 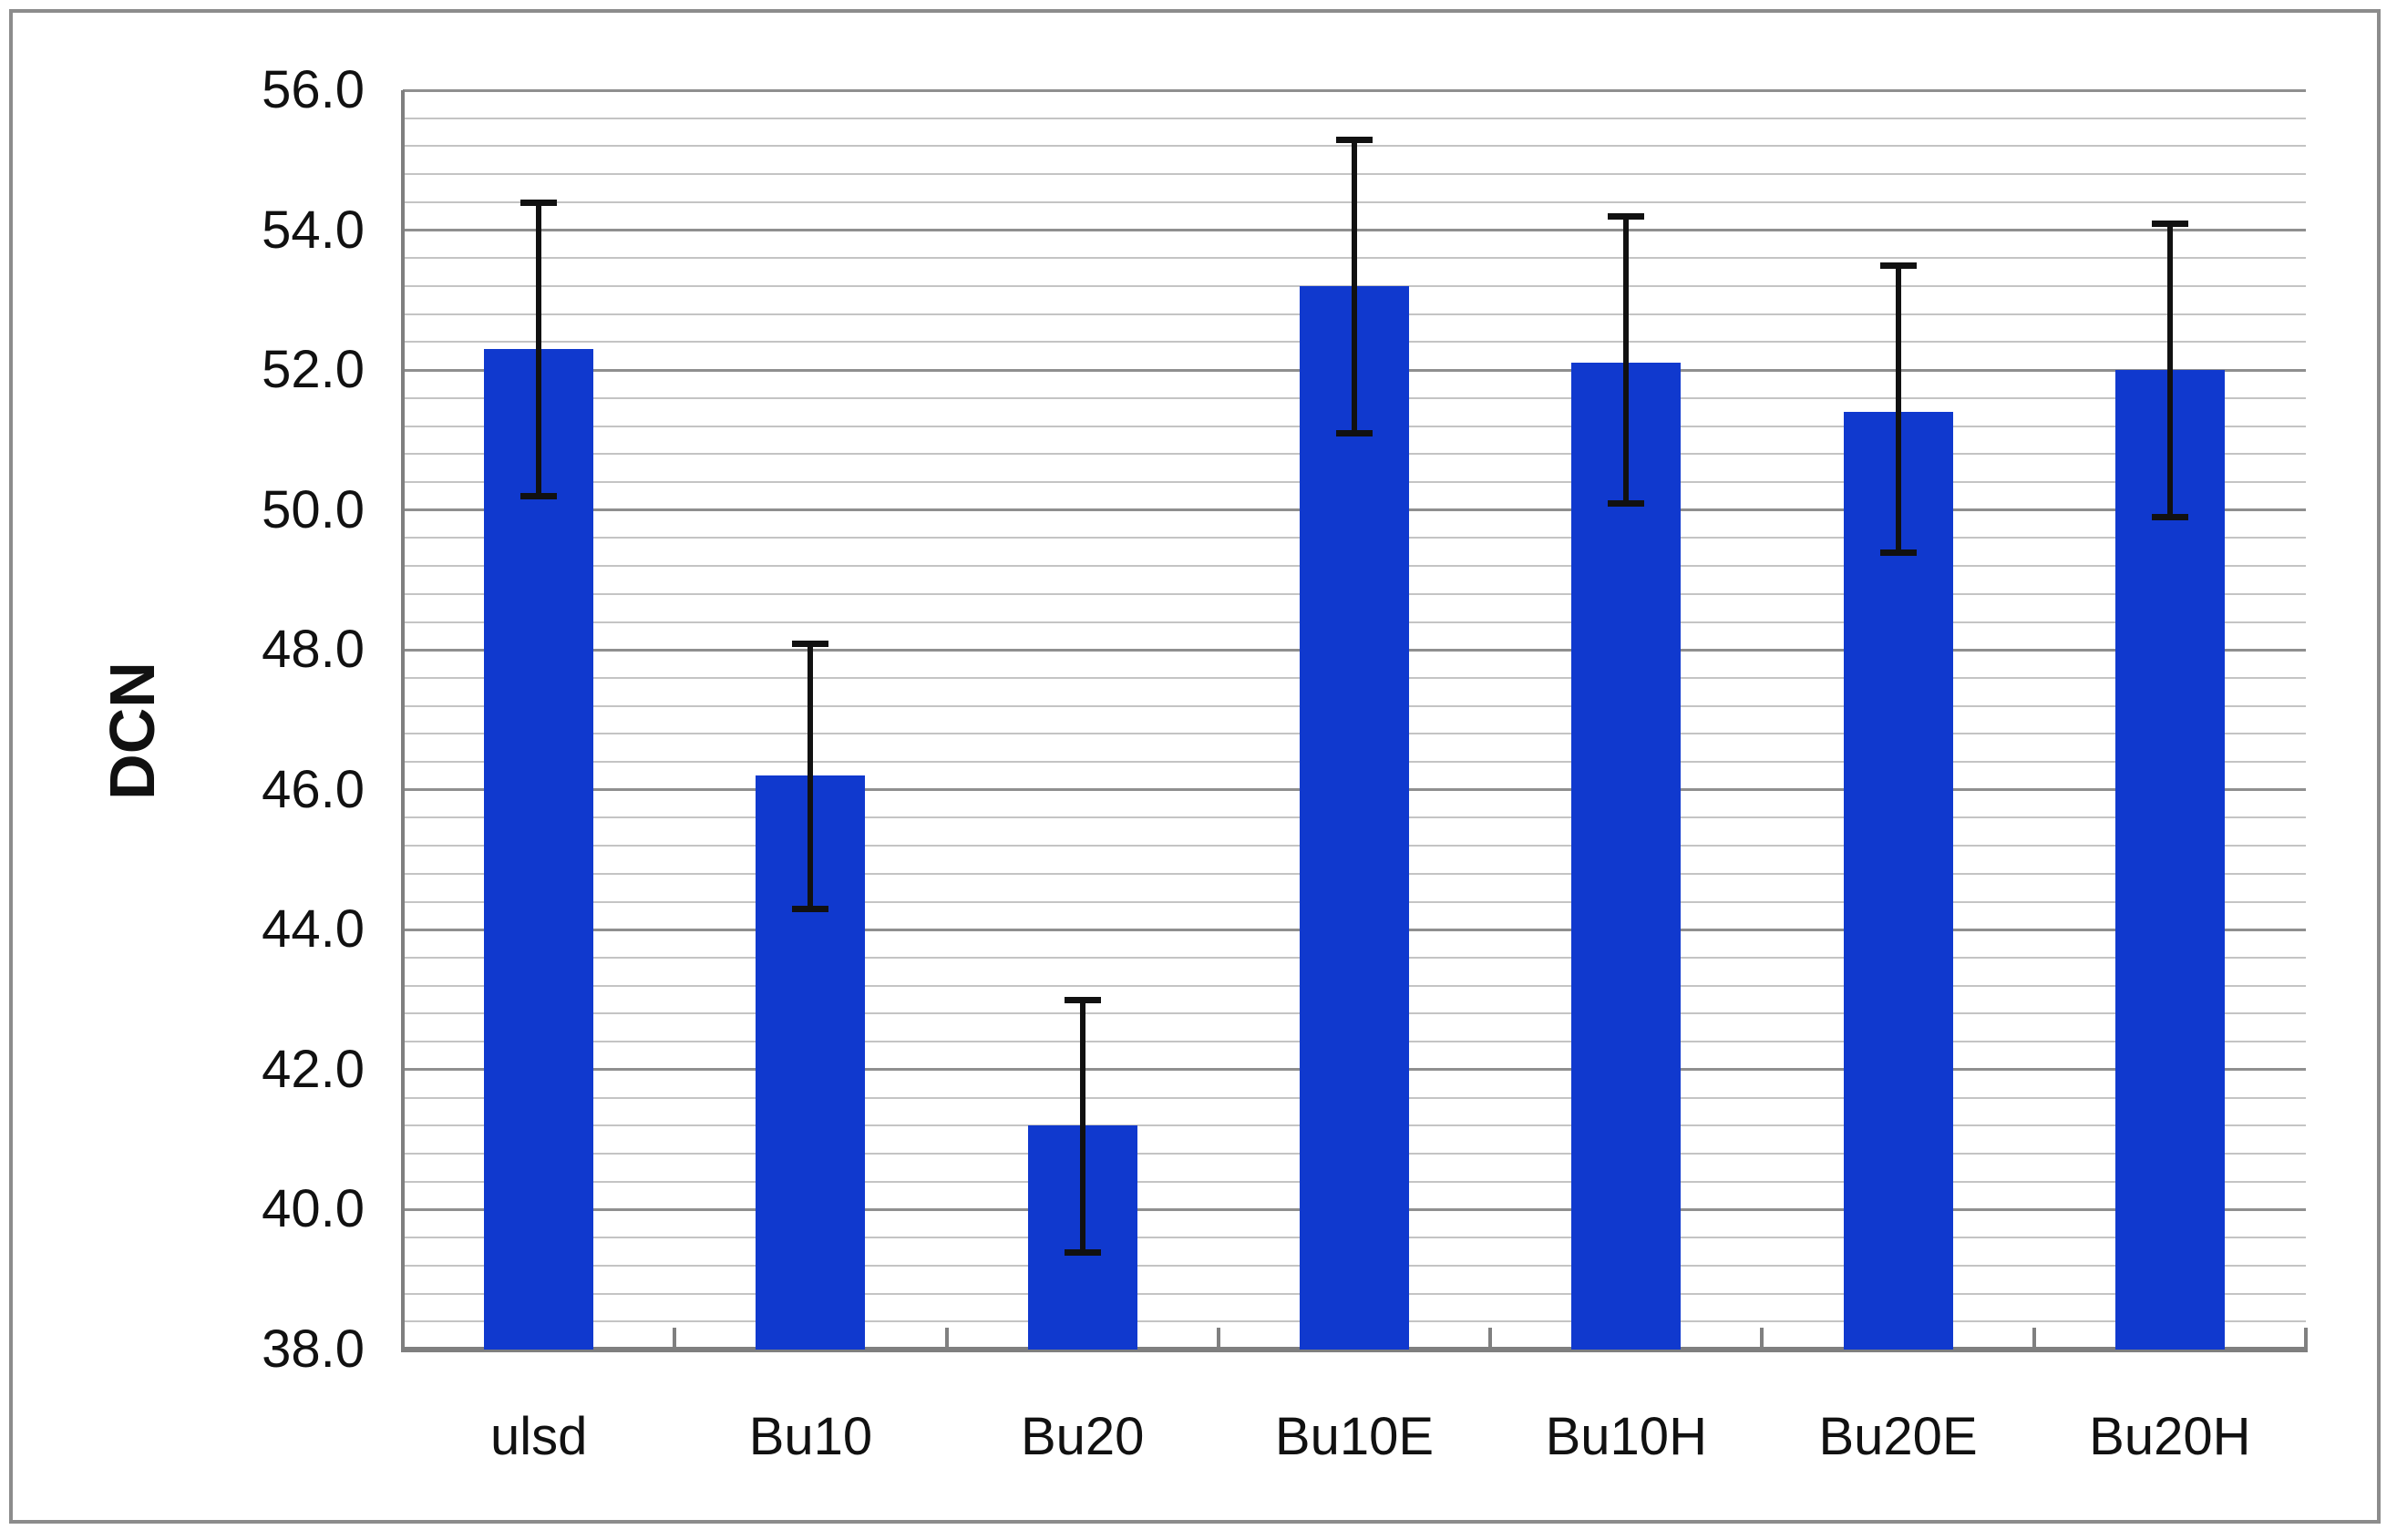 What do you see at coordinates (313, 929) in the screenshot?
I see `y-tick-label-44.0: 44.0` at bounding box center [313, 929].